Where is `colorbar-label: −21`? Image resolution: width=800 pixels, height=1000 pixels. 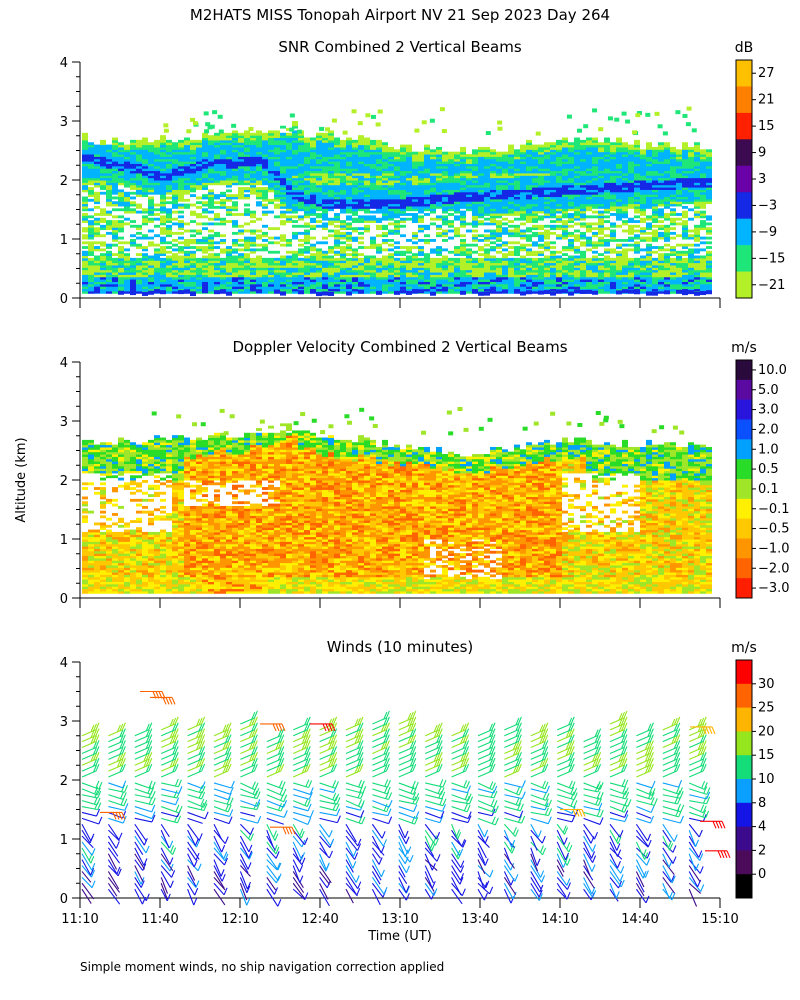
colorbar-label: −21 is located at coordinates (771, 285).